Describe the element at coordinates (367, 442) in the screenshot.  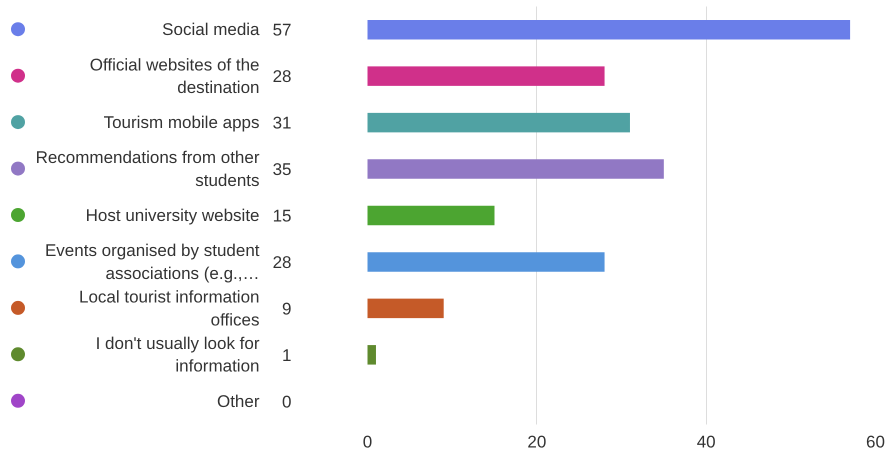
I see `x-tick-label: 0` at that location.